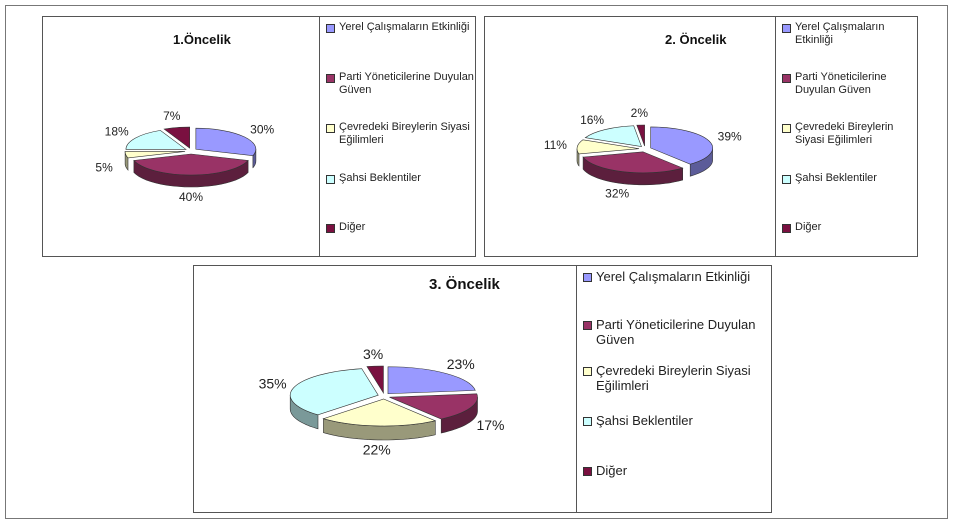 The width and height of the screenshot is (954, 526). Describe the element at coordinates (464, 284) in the screenshot. I see `chart-title: 3. Öncelik` at that location.